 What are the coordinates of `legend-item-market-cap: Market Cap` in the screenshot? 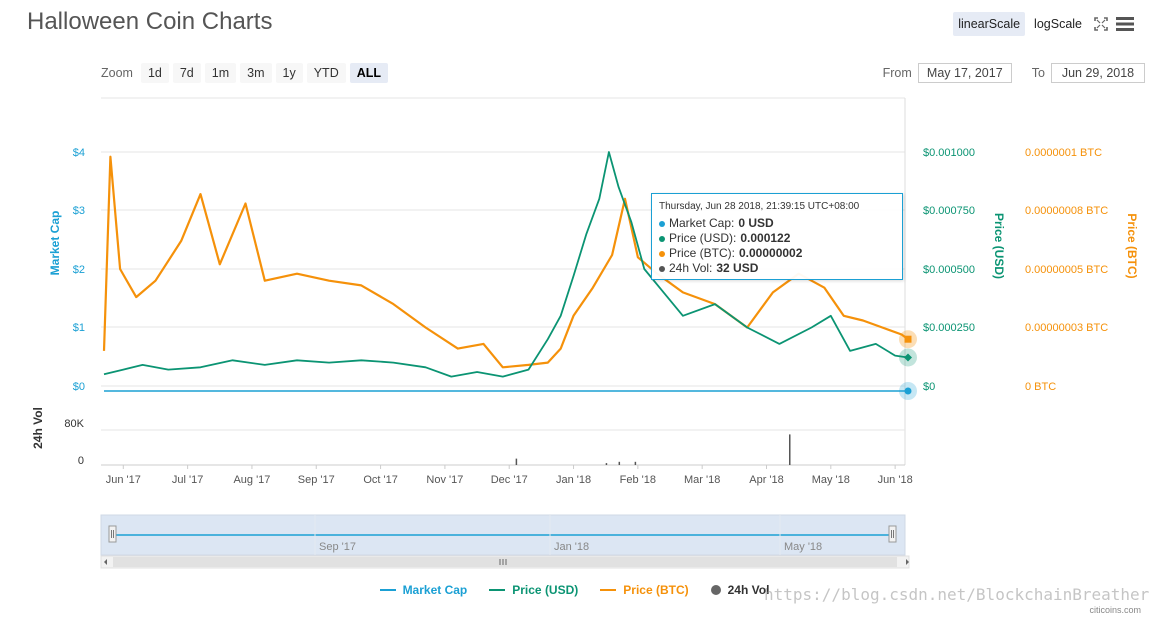 It's located at (423, 590).